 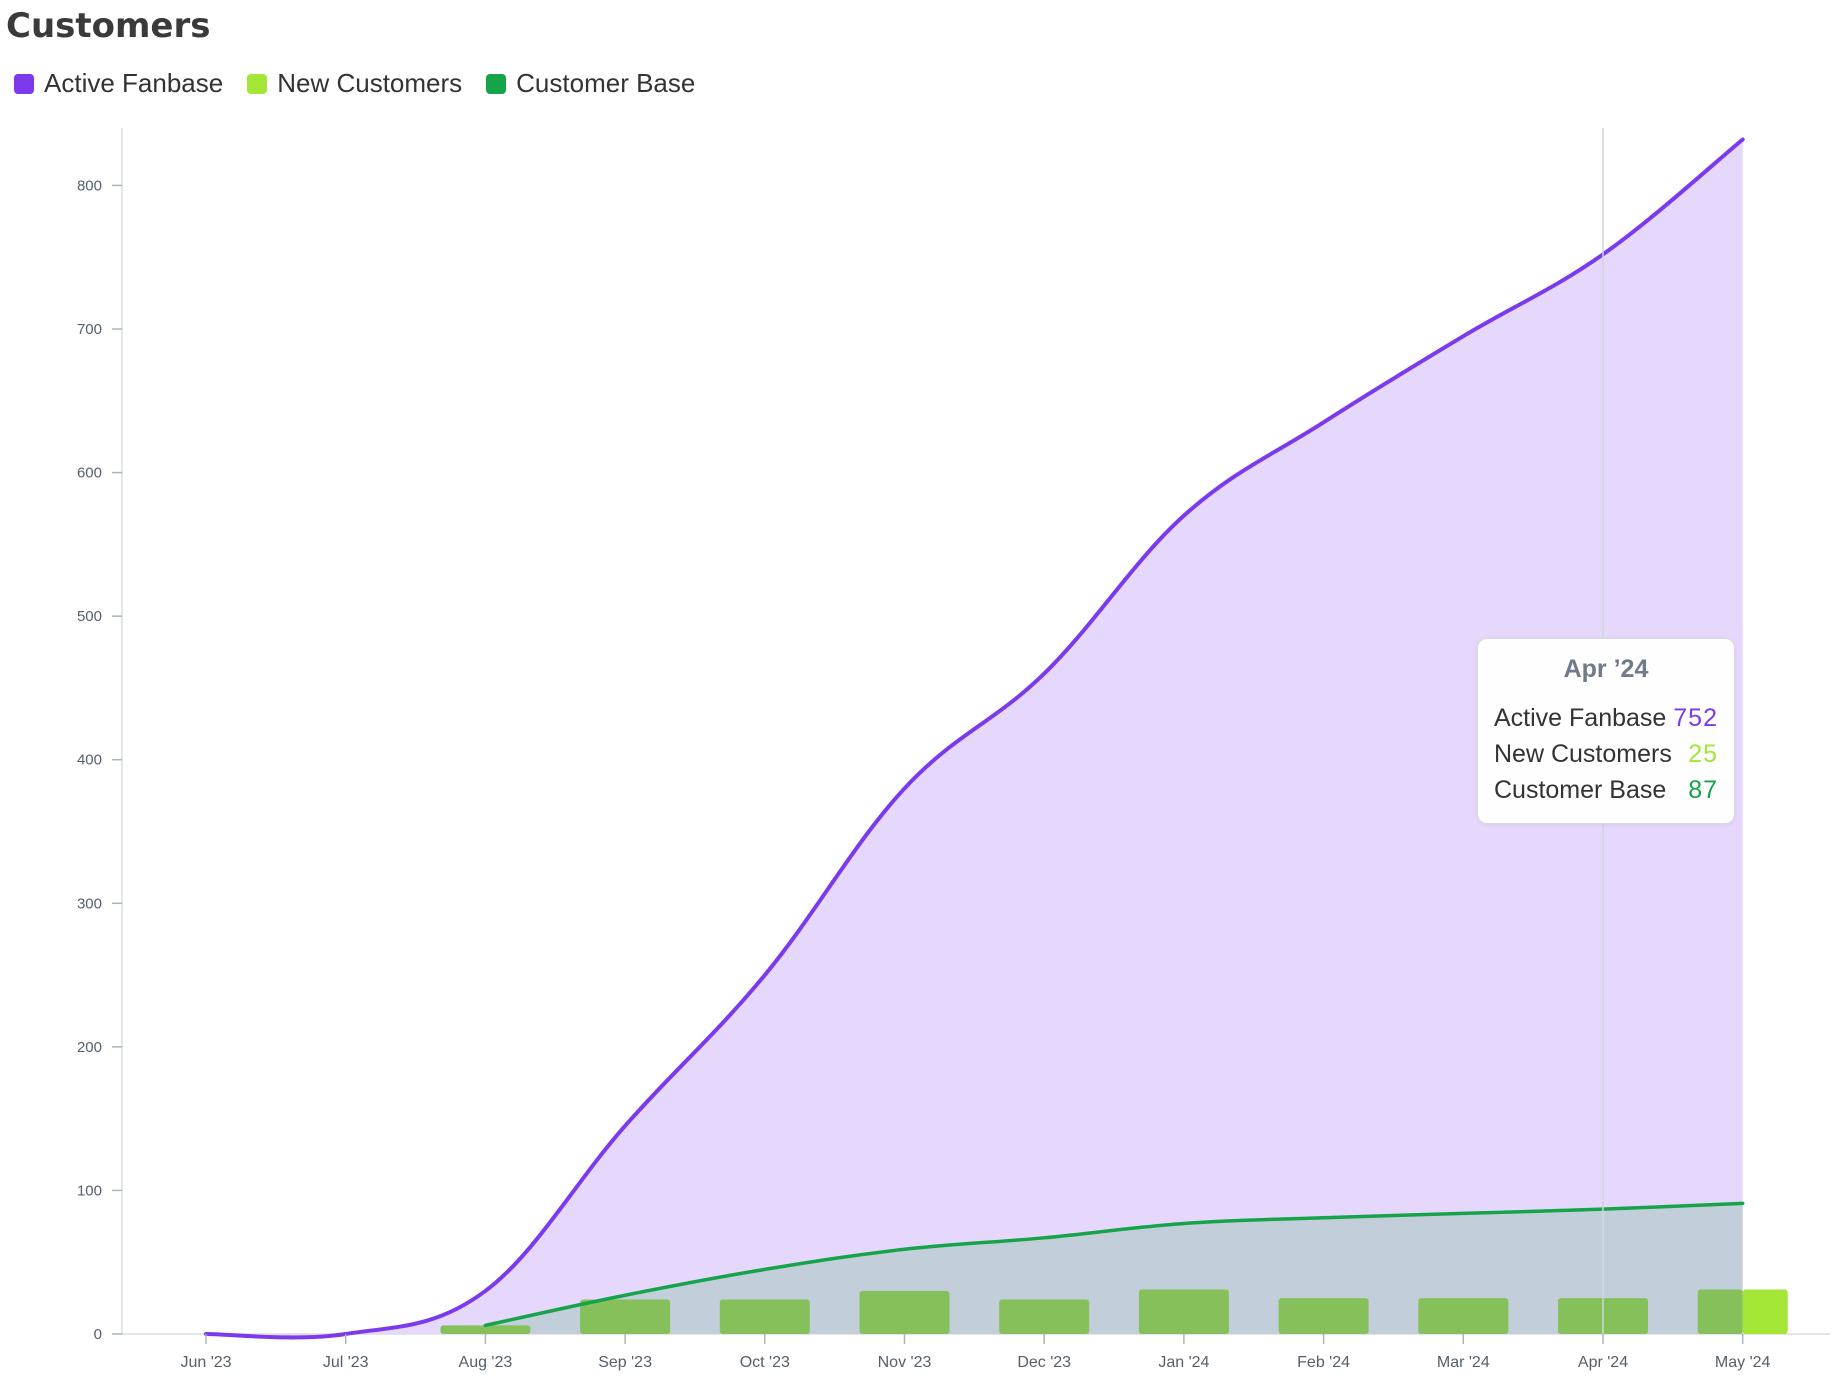 I want to click on tooltip-label: New Customers, so click(x=1583, y=753).